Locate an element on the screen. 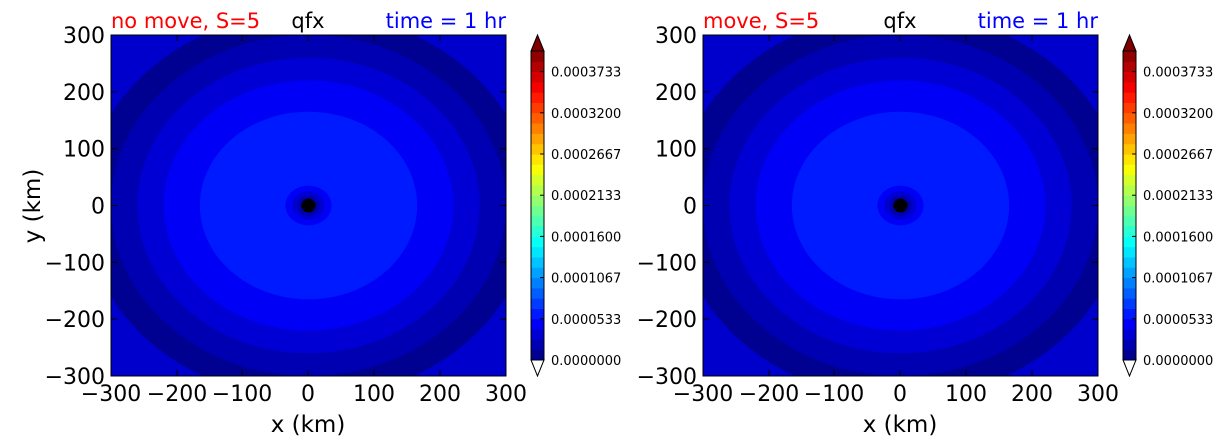 Image resolution: width=1225 pixels, height=447 pixels. x-tick-label: 100 is located at coordinates (966, 394).